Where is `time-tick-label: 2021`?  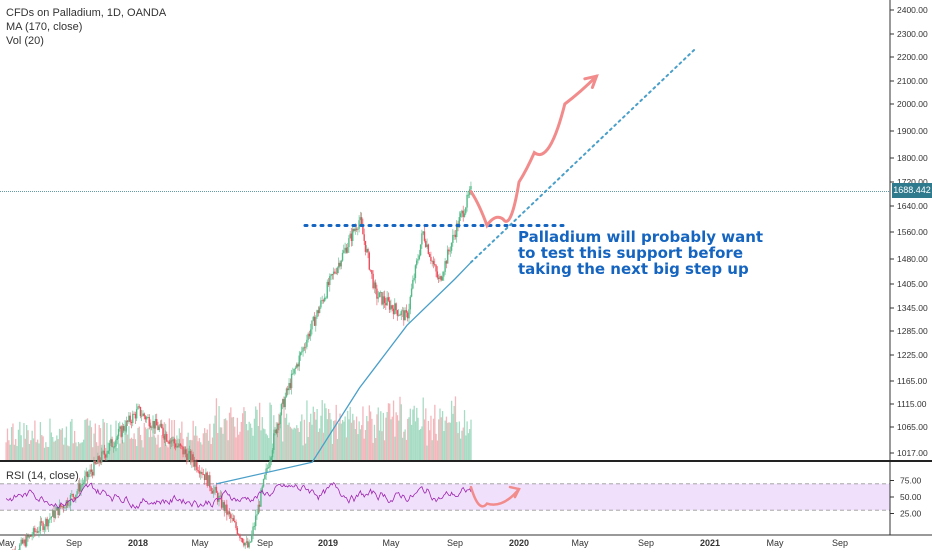
time-tick-label: 2021 is located at coordinates (710, 543).